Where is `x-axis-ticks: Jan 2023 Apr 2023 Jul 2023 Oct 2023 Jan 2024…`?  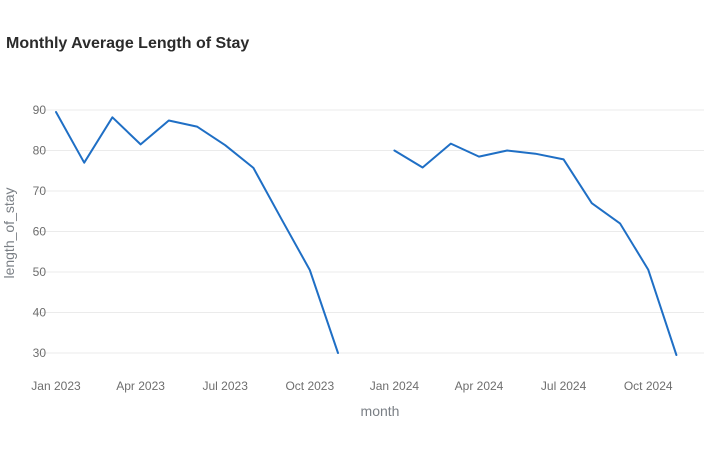 x-axis-ticks: Jan 2023 Apr 2023 Jul 2023 Oct 2023 Jan 2024… is located at coordinates (352, 386).